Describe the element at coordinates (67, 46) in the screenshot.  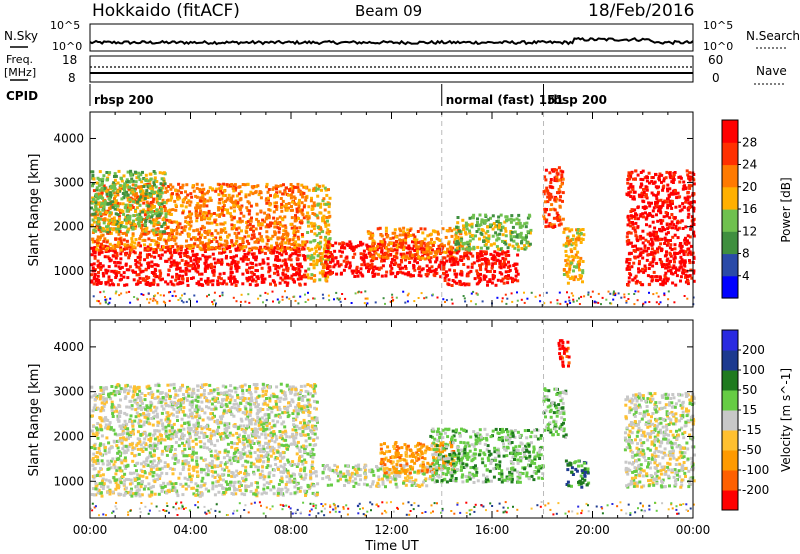
I see `nsky-tick-bottom: 10^0` at that location.